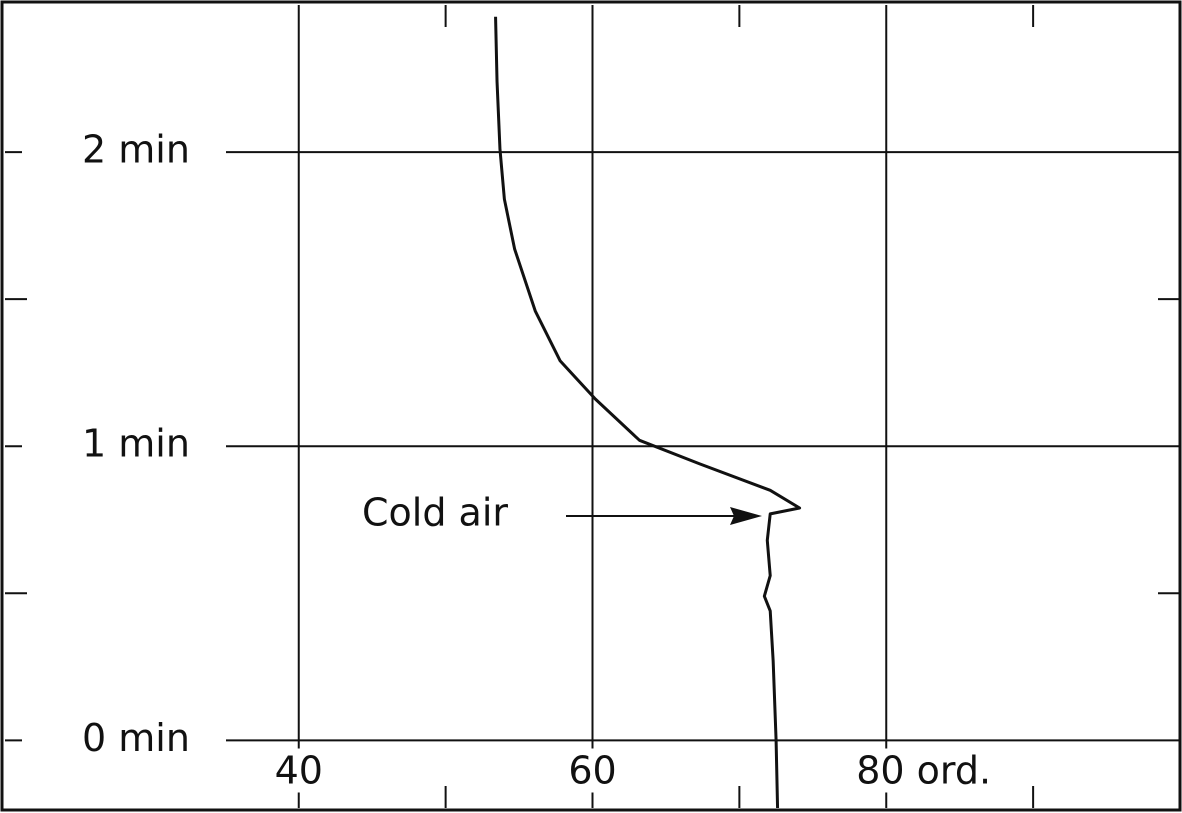 The width and height of the screenshot is (1182, 813). Describe the element at coordinates (435, 513) in the screenshot. I see `annotation: Cold air` at that location.